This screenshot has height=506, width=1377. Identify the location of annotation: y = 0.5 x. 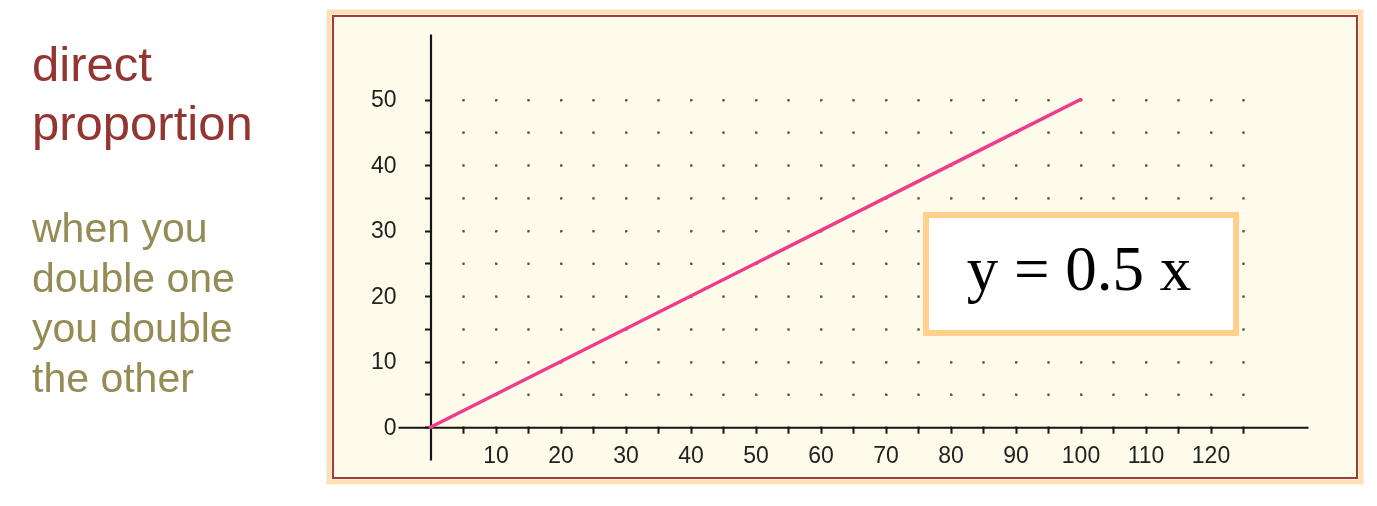
(1079, 269).